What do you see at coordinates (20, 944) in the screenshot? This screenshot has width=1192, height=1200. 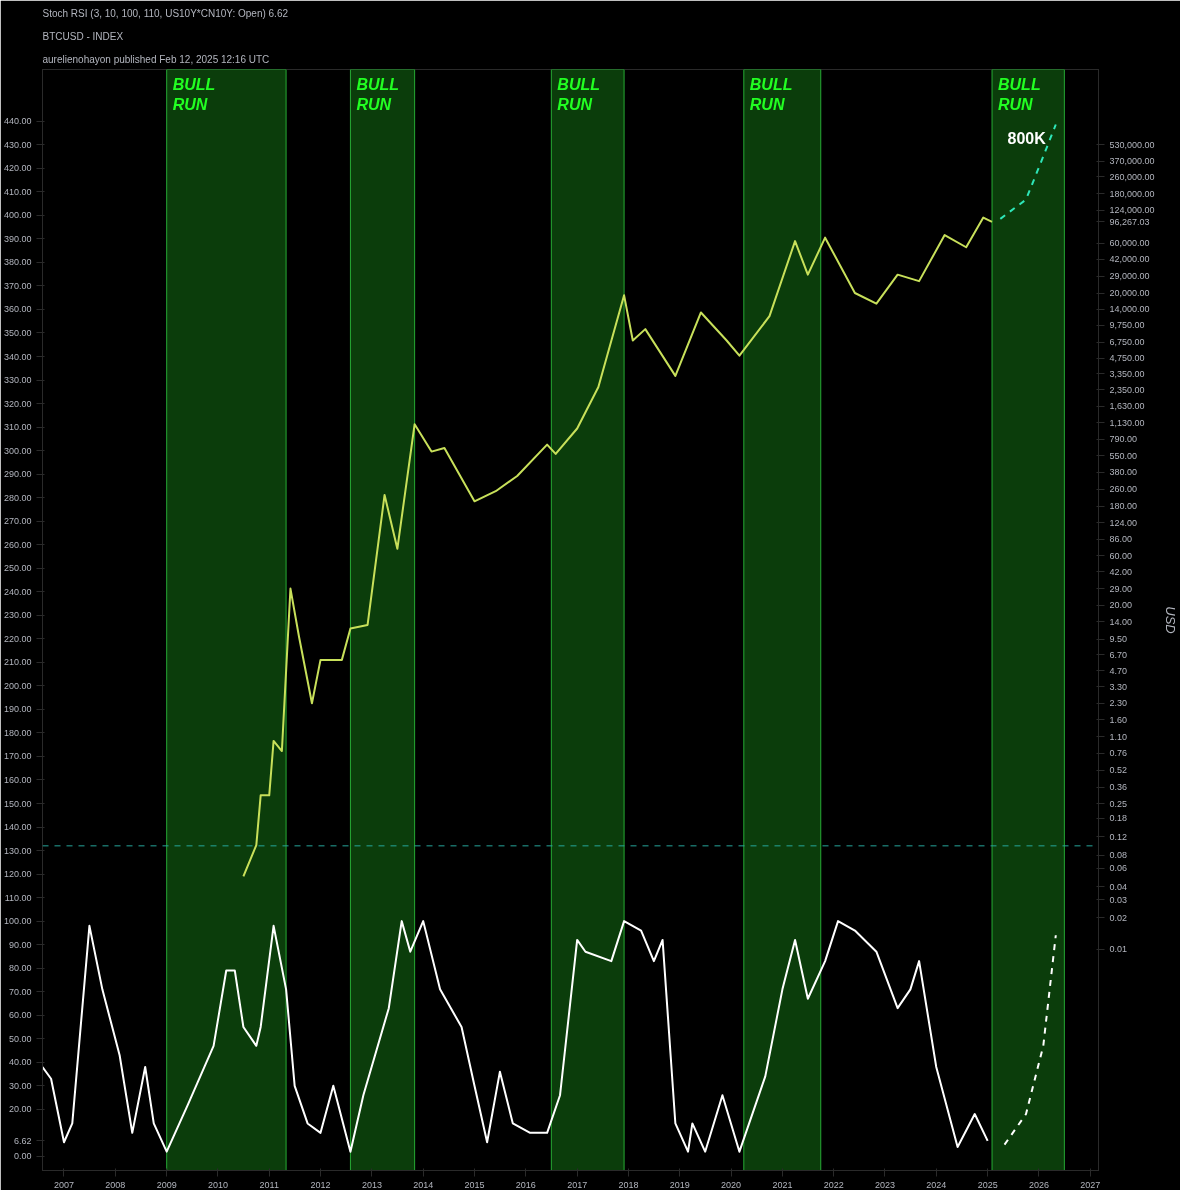 I see `y-tick-label: 90.00` at bounding box center [20, 944].